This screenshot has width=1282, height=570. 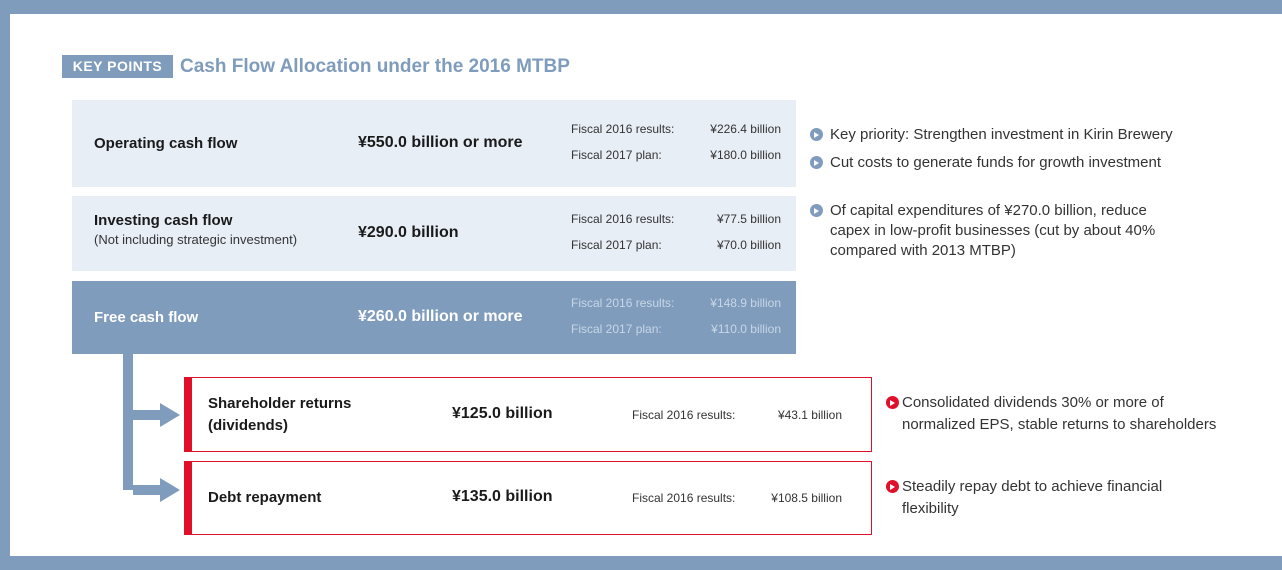 I want to click on point-text: Consolidated dividends 30% or more of, so click(x=1033, y=402).